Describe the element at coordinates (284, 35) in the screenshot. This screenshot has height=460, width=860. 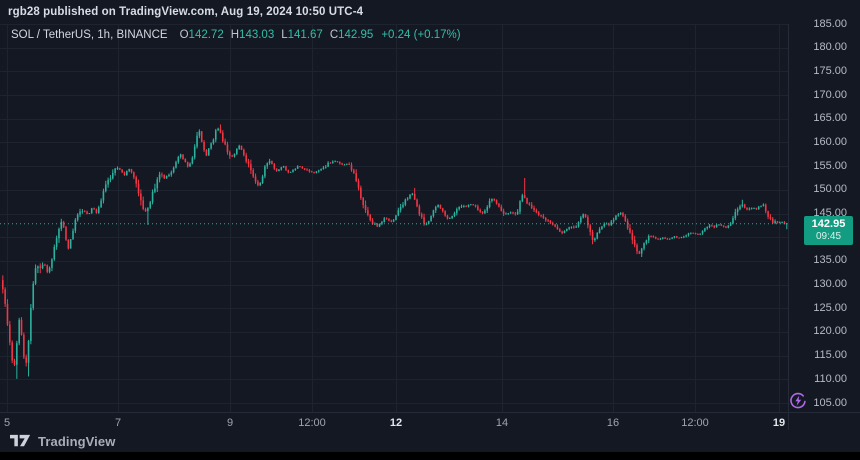
I see `low-label: L` at that location.